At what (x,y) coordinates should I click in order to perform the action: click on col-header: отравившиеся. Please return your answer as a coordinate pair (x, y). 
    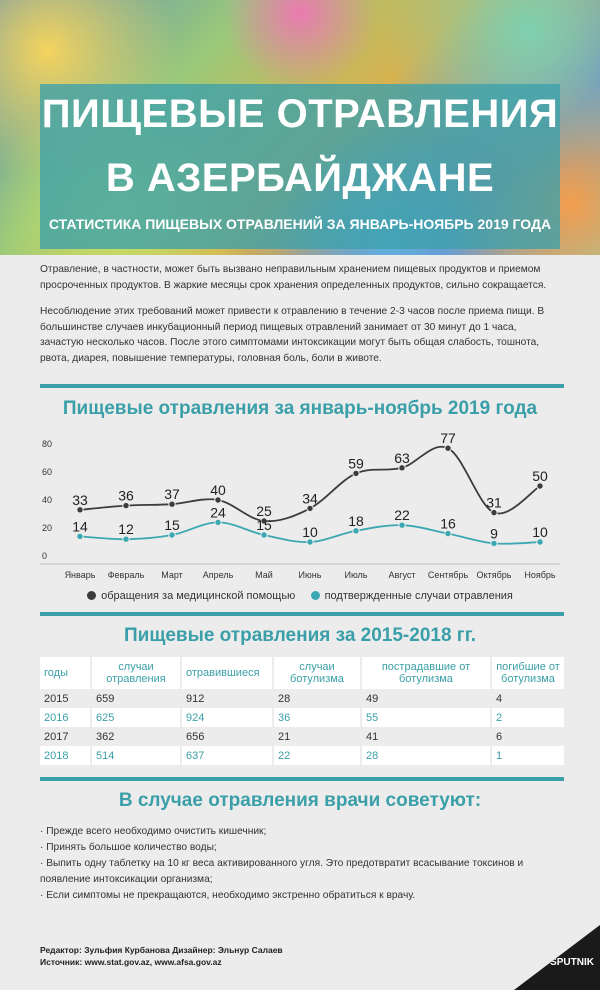
    Looking at the image, I should click on (226, 673).